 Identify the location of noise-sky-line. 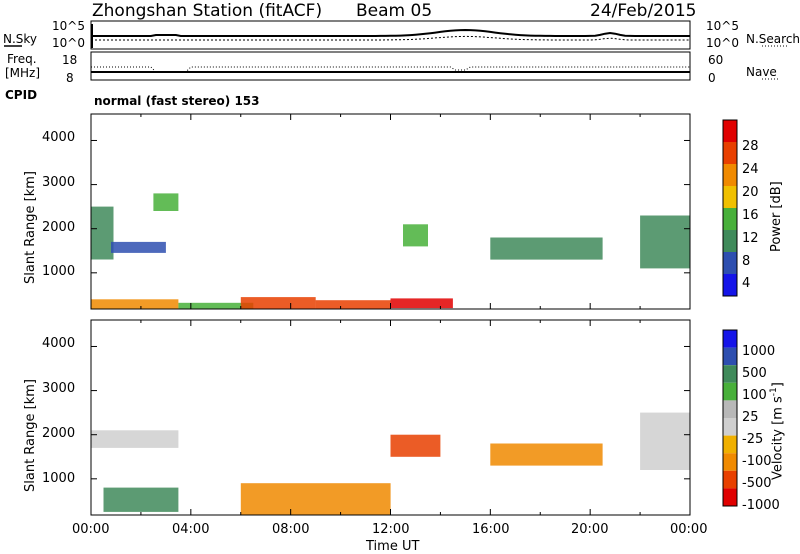
(390, 32).